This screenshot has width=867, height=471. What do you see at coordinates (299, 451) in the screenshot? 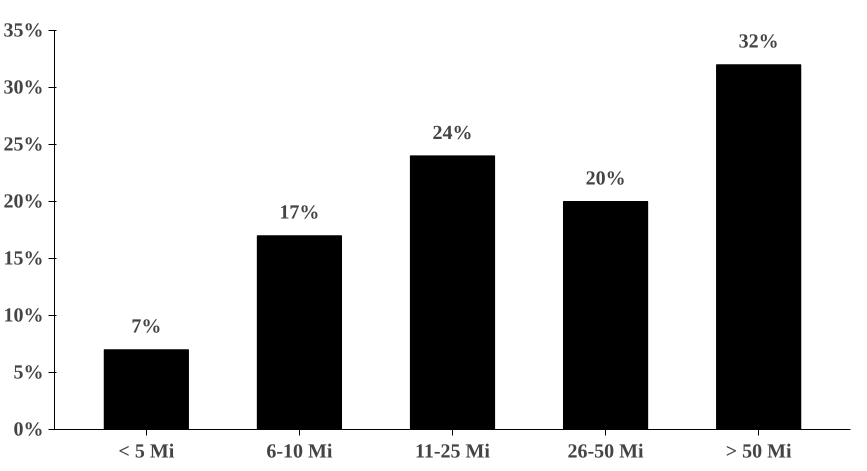
I see `x-tick-label: 6-10 Mi` at bounding box center [299, 451].